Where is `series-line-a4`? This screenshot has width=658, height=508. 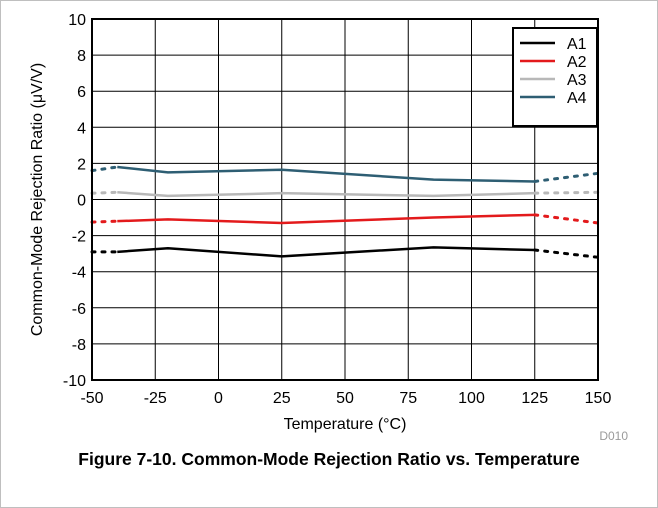 series-line-a4 is located at coordinates (326, 174).